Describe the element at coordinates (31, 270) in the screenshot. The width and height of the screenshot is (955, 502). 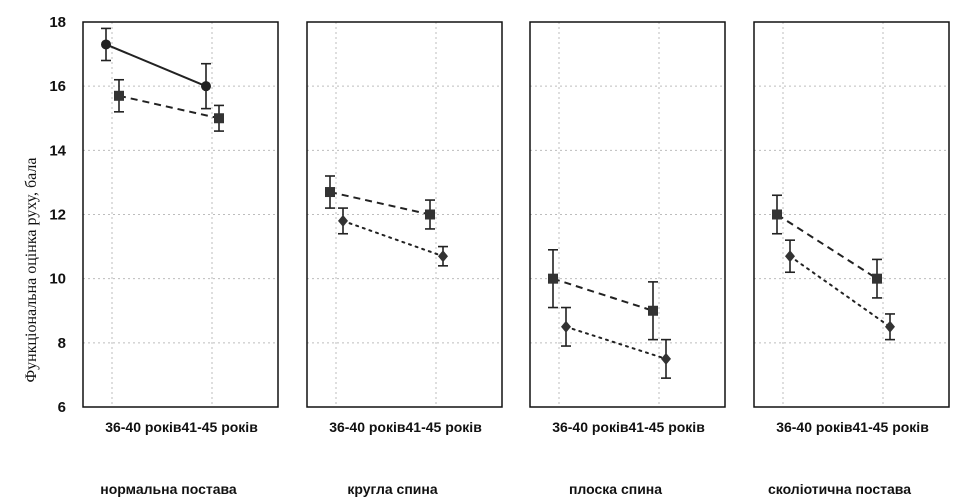
I see `y-axis-label: Функціональна оцінка руху, бала` at that location.